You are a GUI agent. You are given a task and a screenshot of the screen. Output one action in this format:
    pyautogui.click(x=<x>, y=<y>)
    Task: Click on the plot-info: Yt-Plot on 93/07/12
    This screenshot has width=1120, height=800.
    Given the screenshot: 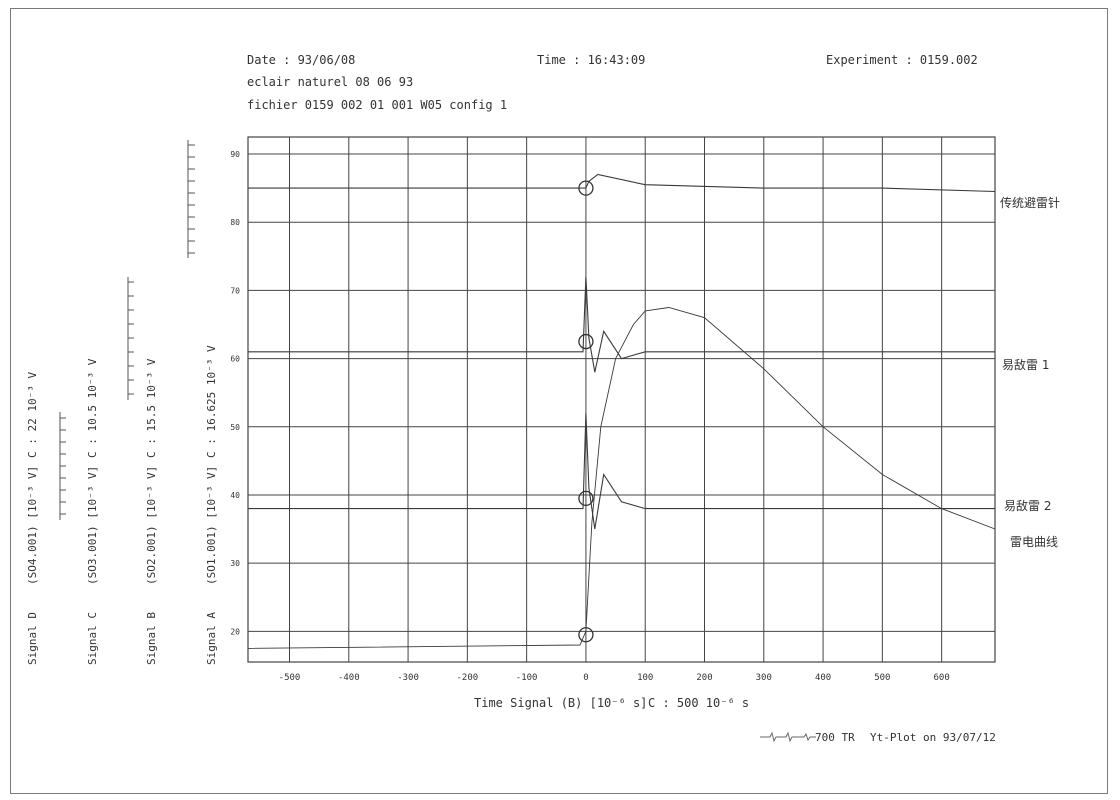 What is the action you would take?
    pyautogui.click(x=933, y=737)
    